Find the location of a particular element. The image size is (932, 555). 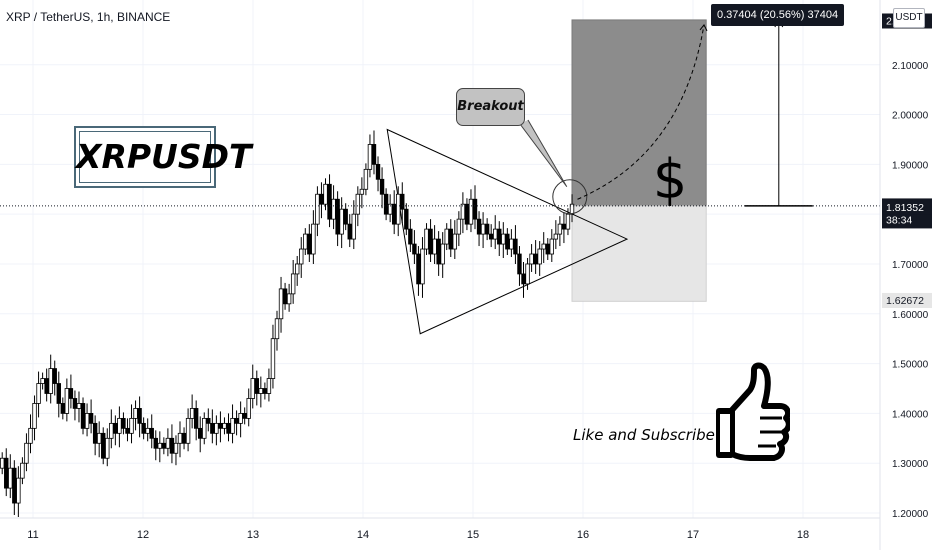

price-tag-countdown: 38:34 is located at coordinates (899, 220).